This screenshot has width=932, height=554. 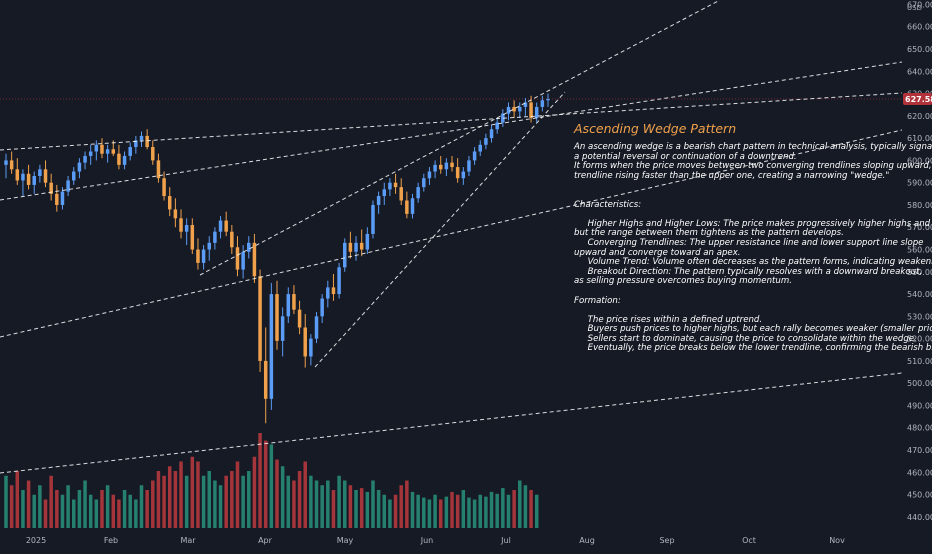 I want to click on current-price-tag-bg, so click(x=917, y=98).